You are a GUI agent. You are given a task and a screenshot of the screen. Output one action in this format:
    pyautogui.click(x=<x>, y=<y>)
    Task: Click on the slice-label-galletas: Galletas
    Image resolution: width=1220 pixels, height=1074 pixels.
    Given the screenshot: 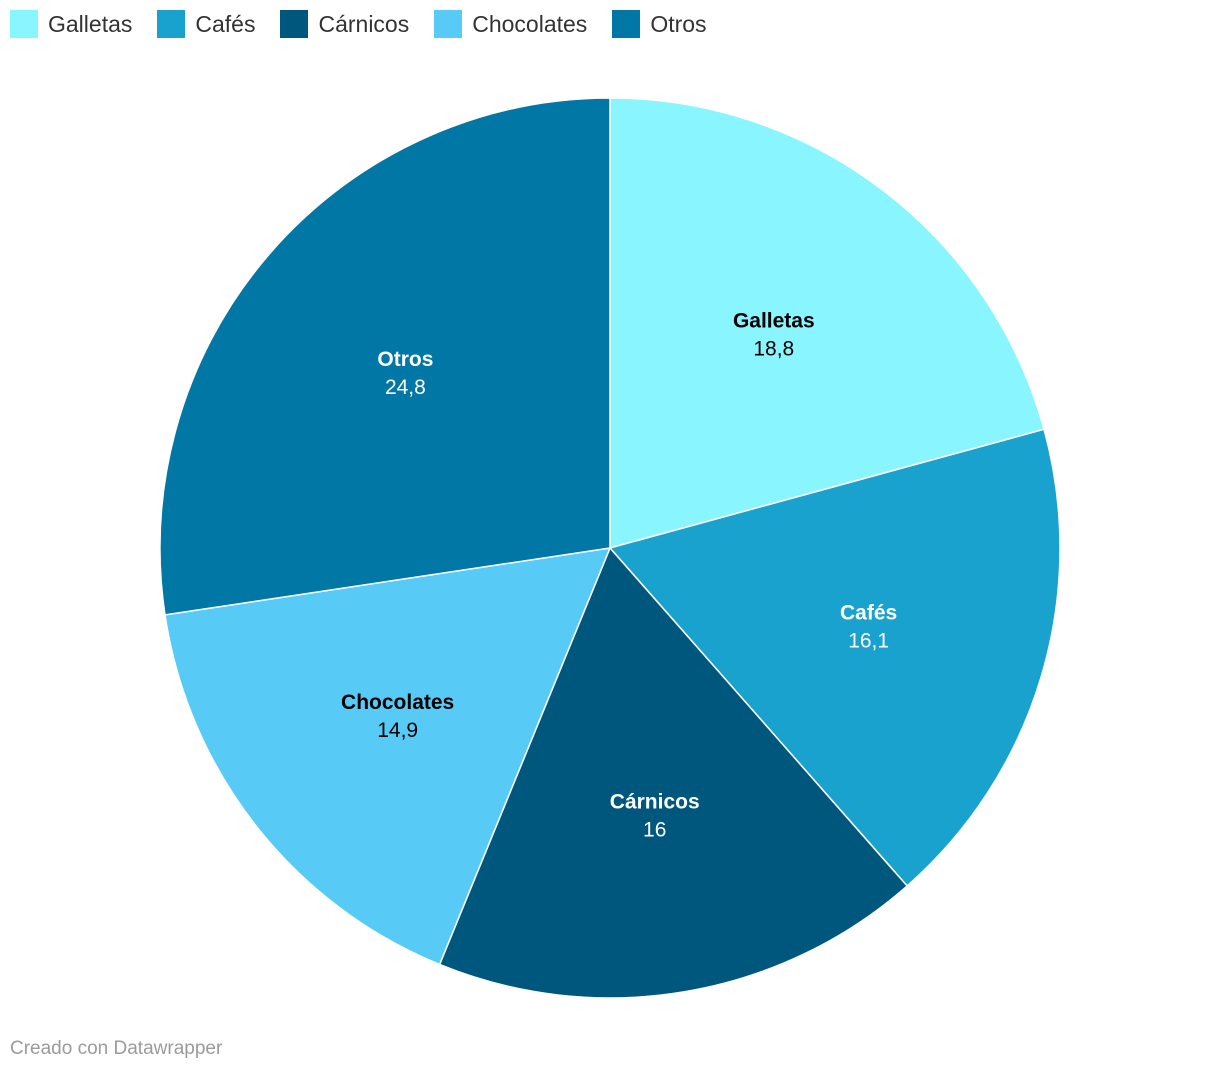 What is the action you would take?
    pyautogui.click(x=774, y=320)
    